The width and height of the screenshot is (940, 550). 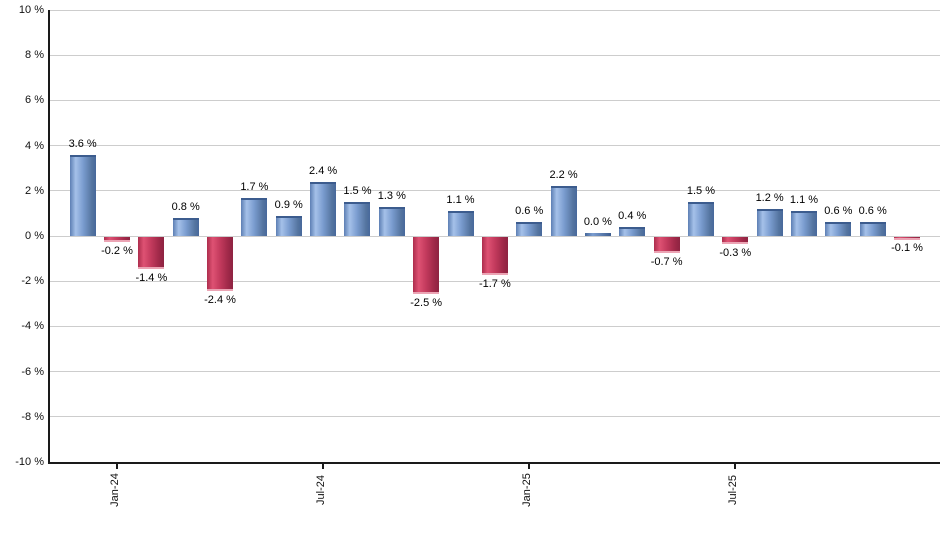 What do you see at coordinates (733, 490) in the screenshot?
I see `x-axis-tick-label: Jul-25` at bounding box center [733, 490].